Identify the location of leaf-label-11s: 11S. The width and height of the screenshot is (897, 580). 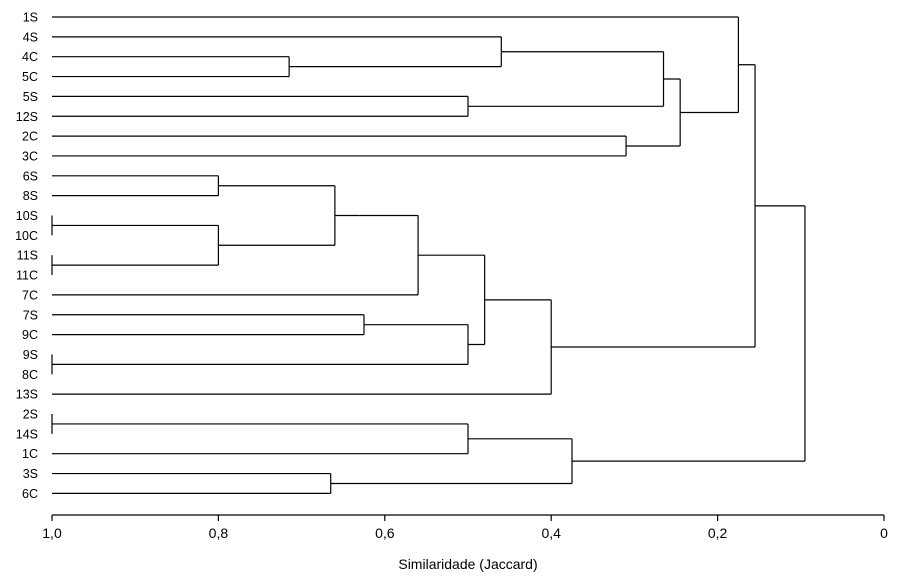
(27, 256).